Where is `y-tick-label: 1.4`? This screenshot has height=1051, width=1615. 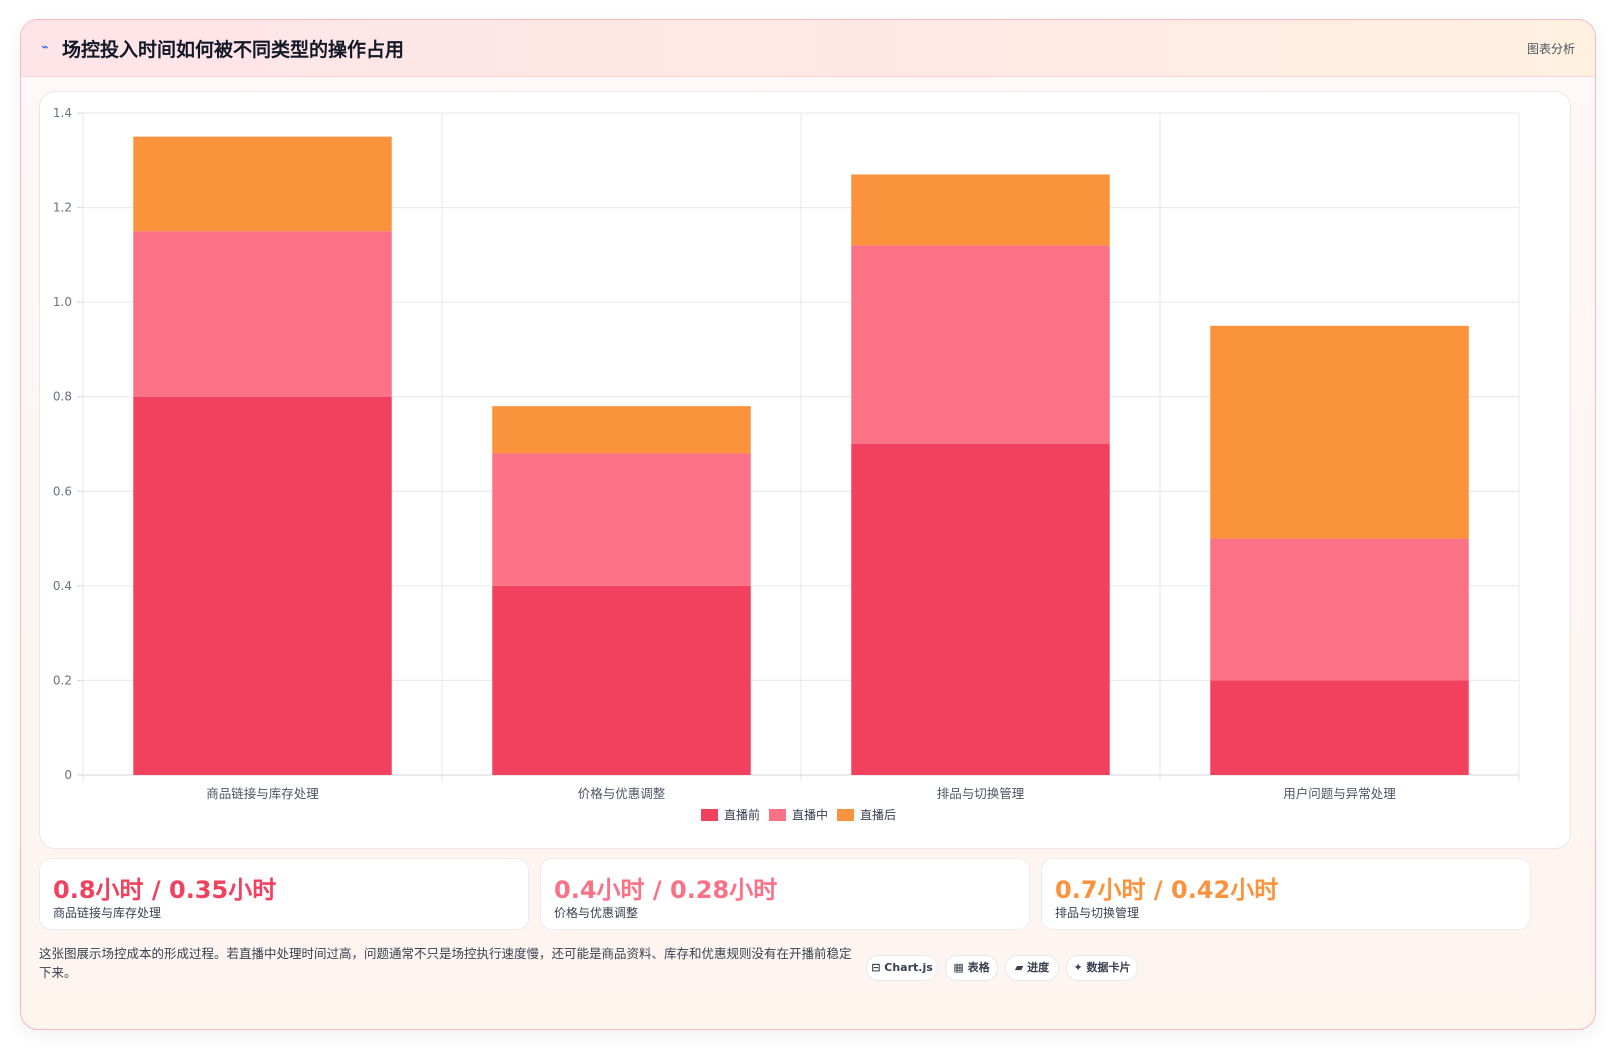 y-tick-label: 1.4 is located at coordinates (62, 113).